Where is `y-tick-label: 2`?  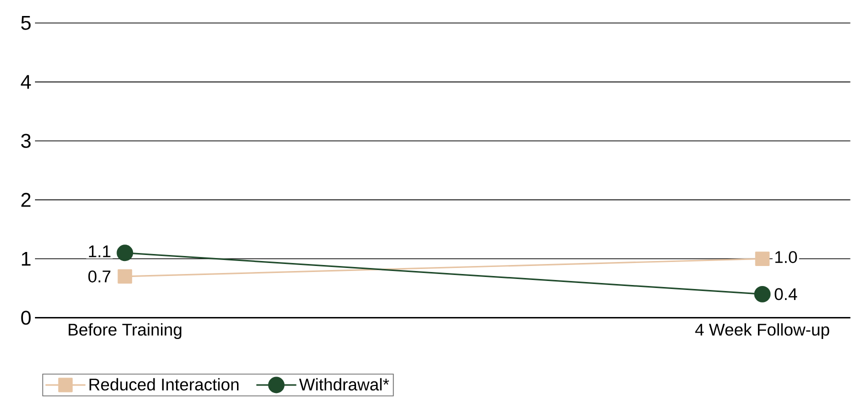 y-tick-label: 2 is located at coordinates (25, 200).